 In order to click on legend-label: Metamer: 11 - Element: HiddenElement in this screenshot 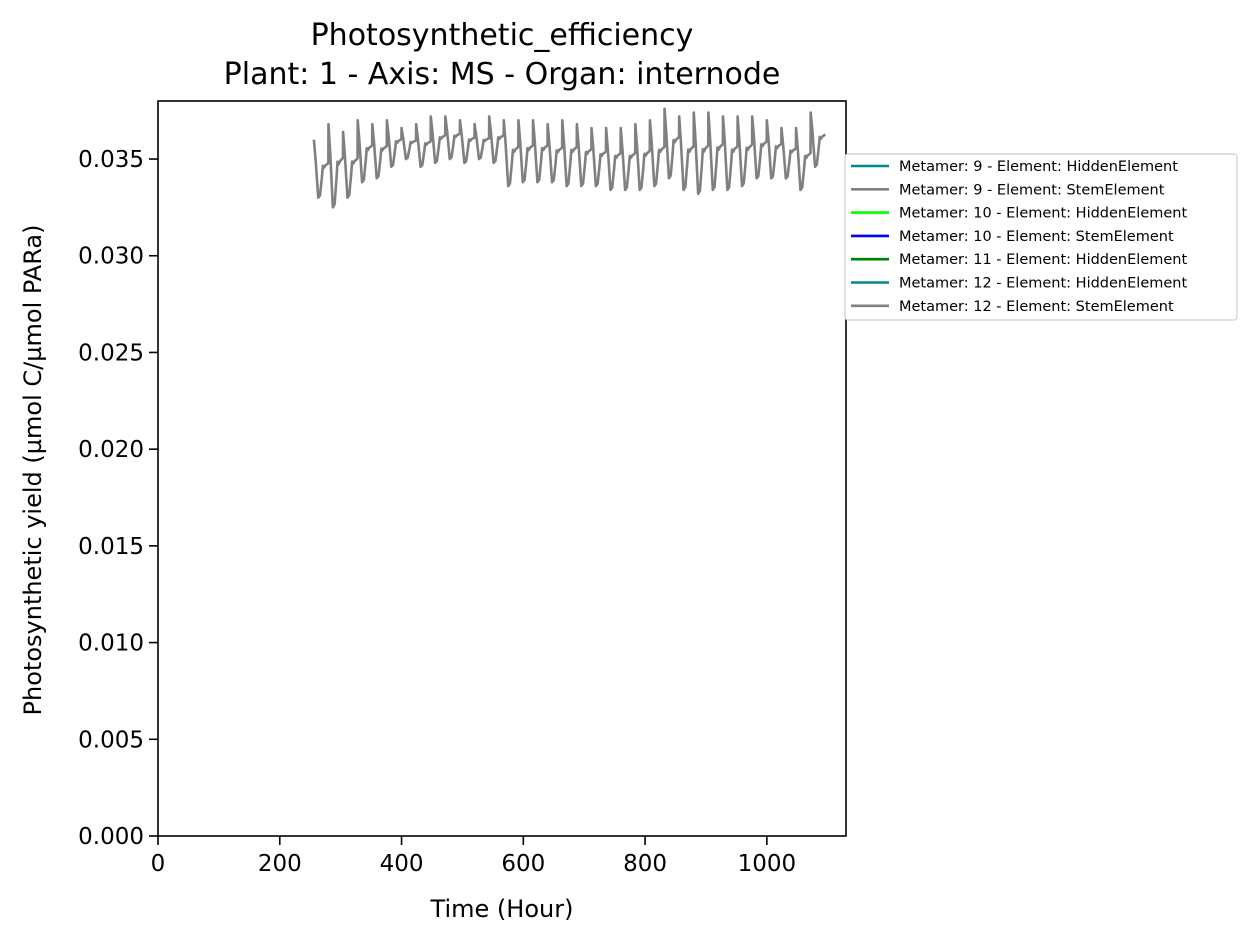, I will do `click(1043, 260)`.